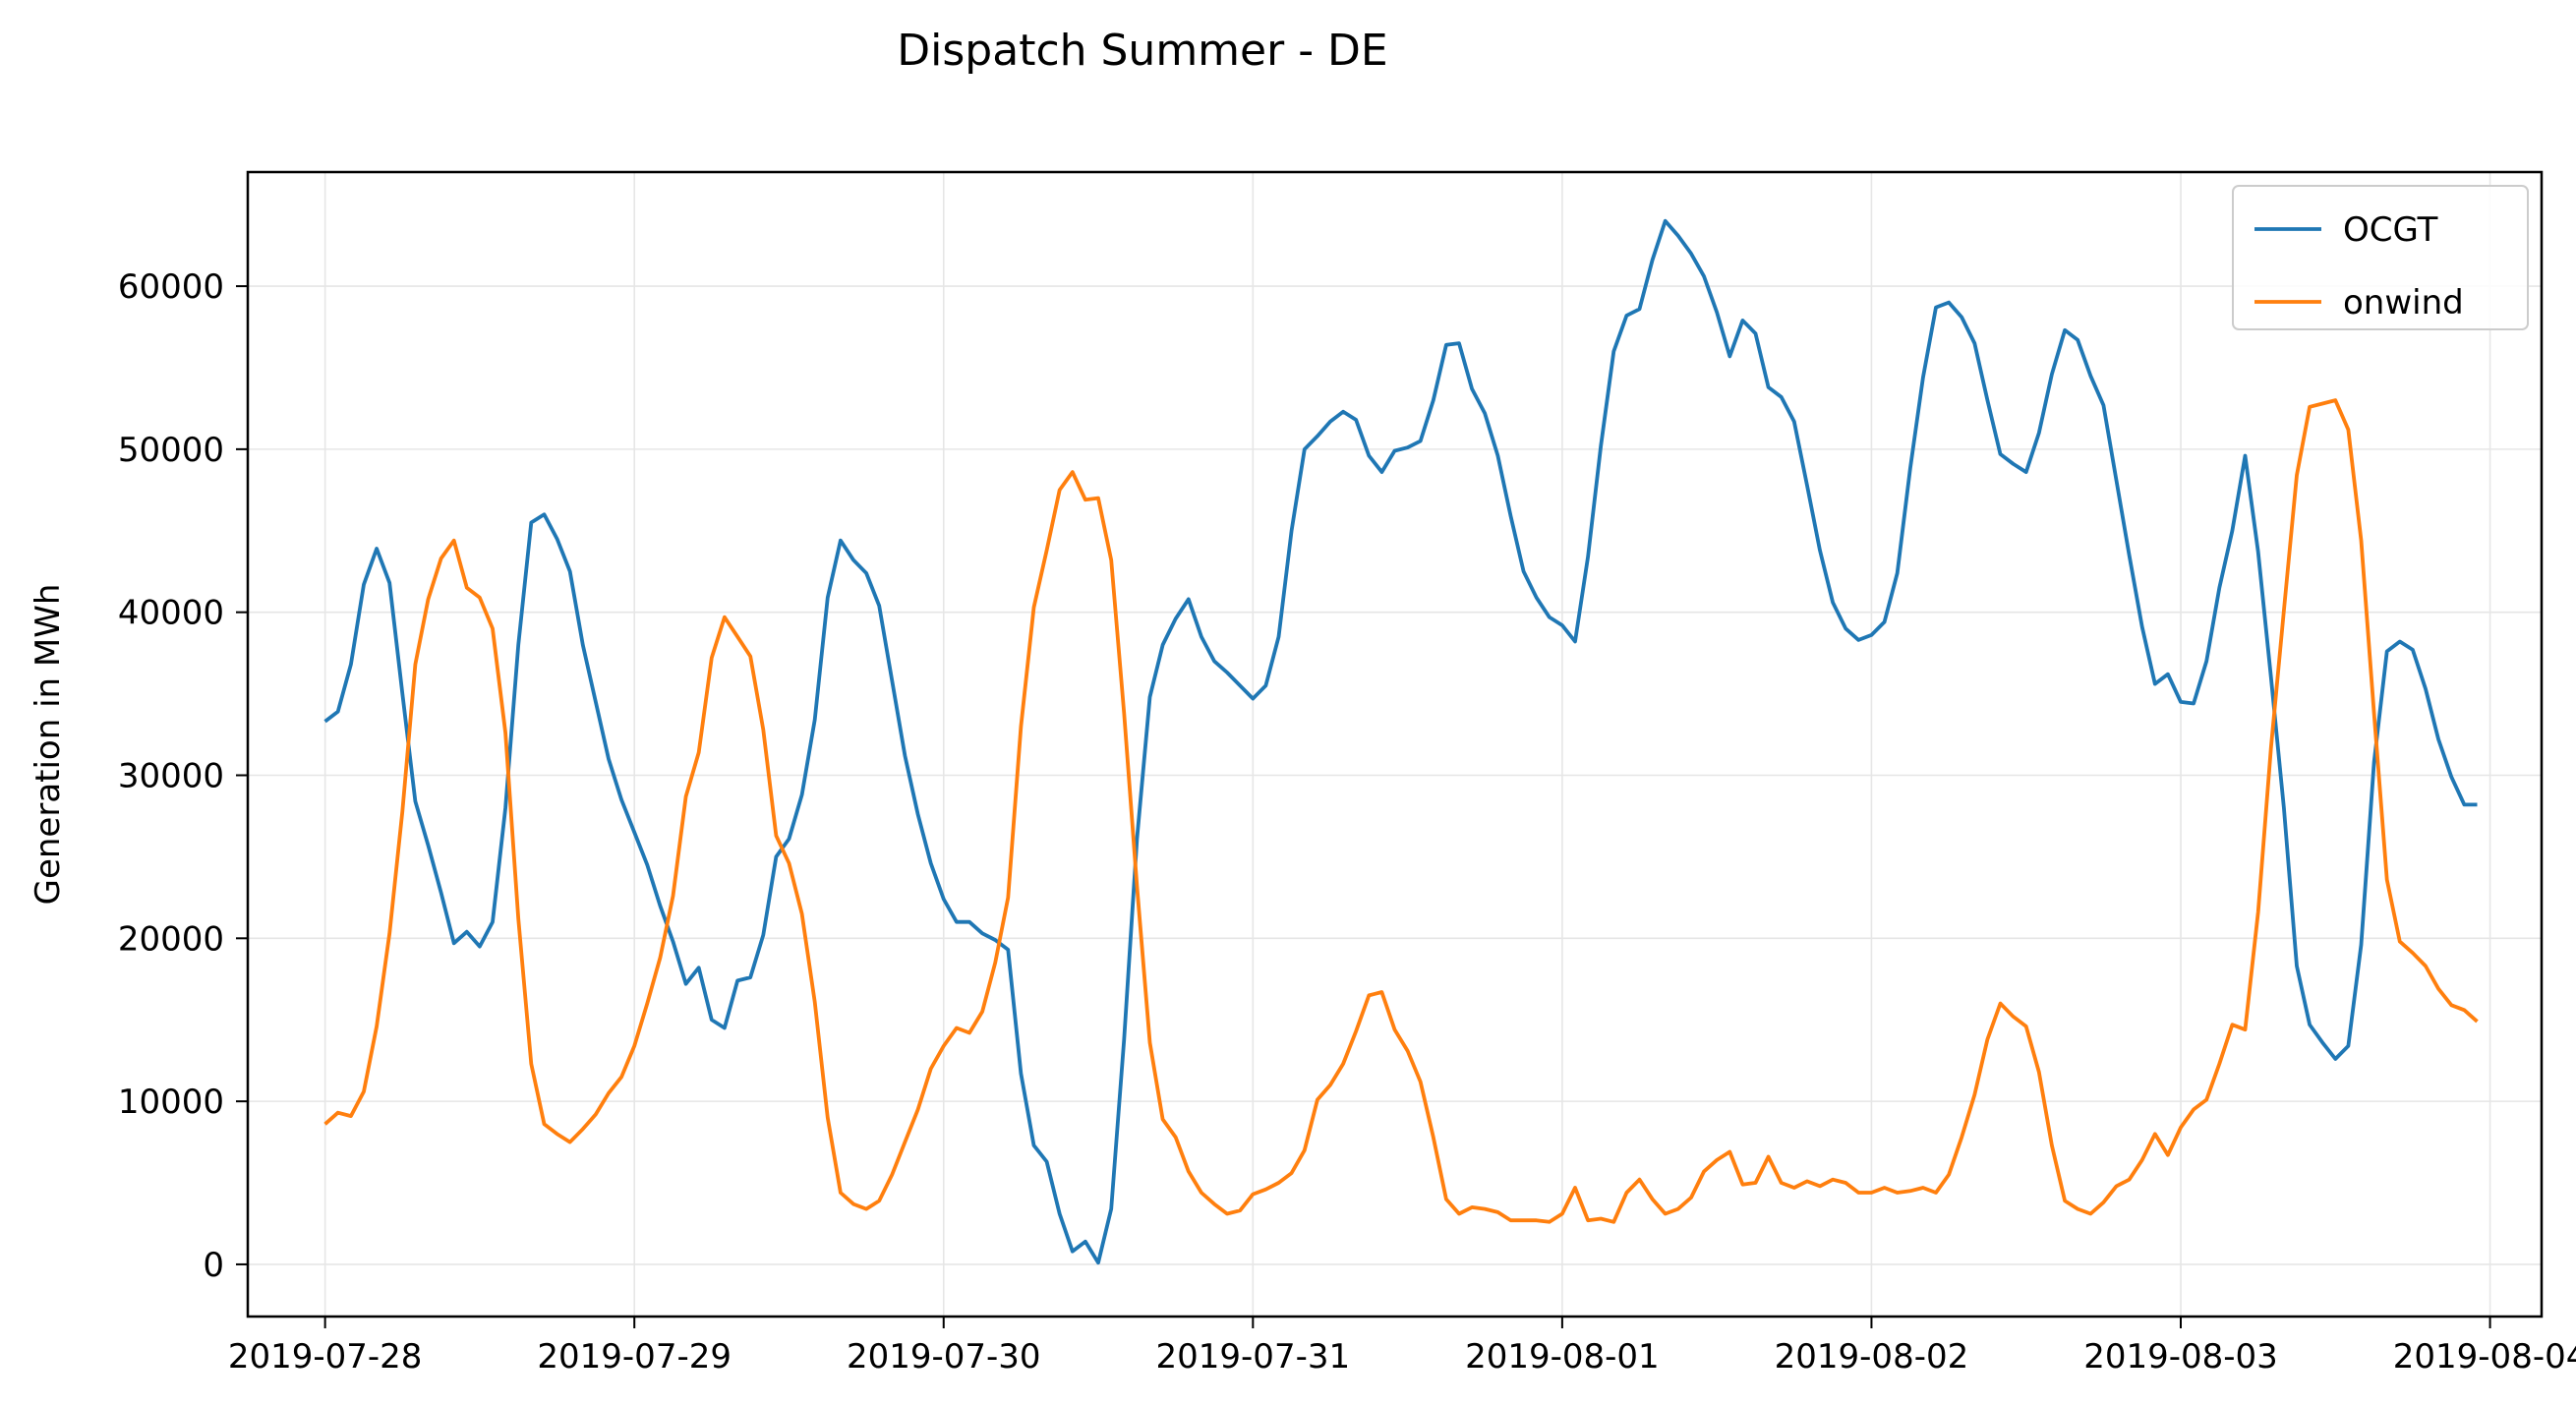 This screenshot has height=1406, width=2576. What do you see at coordinates (1253, 1357) in the screenshot?
I see `x-tick-label: 2019-07-31` at bounding box center [1253, 1357].